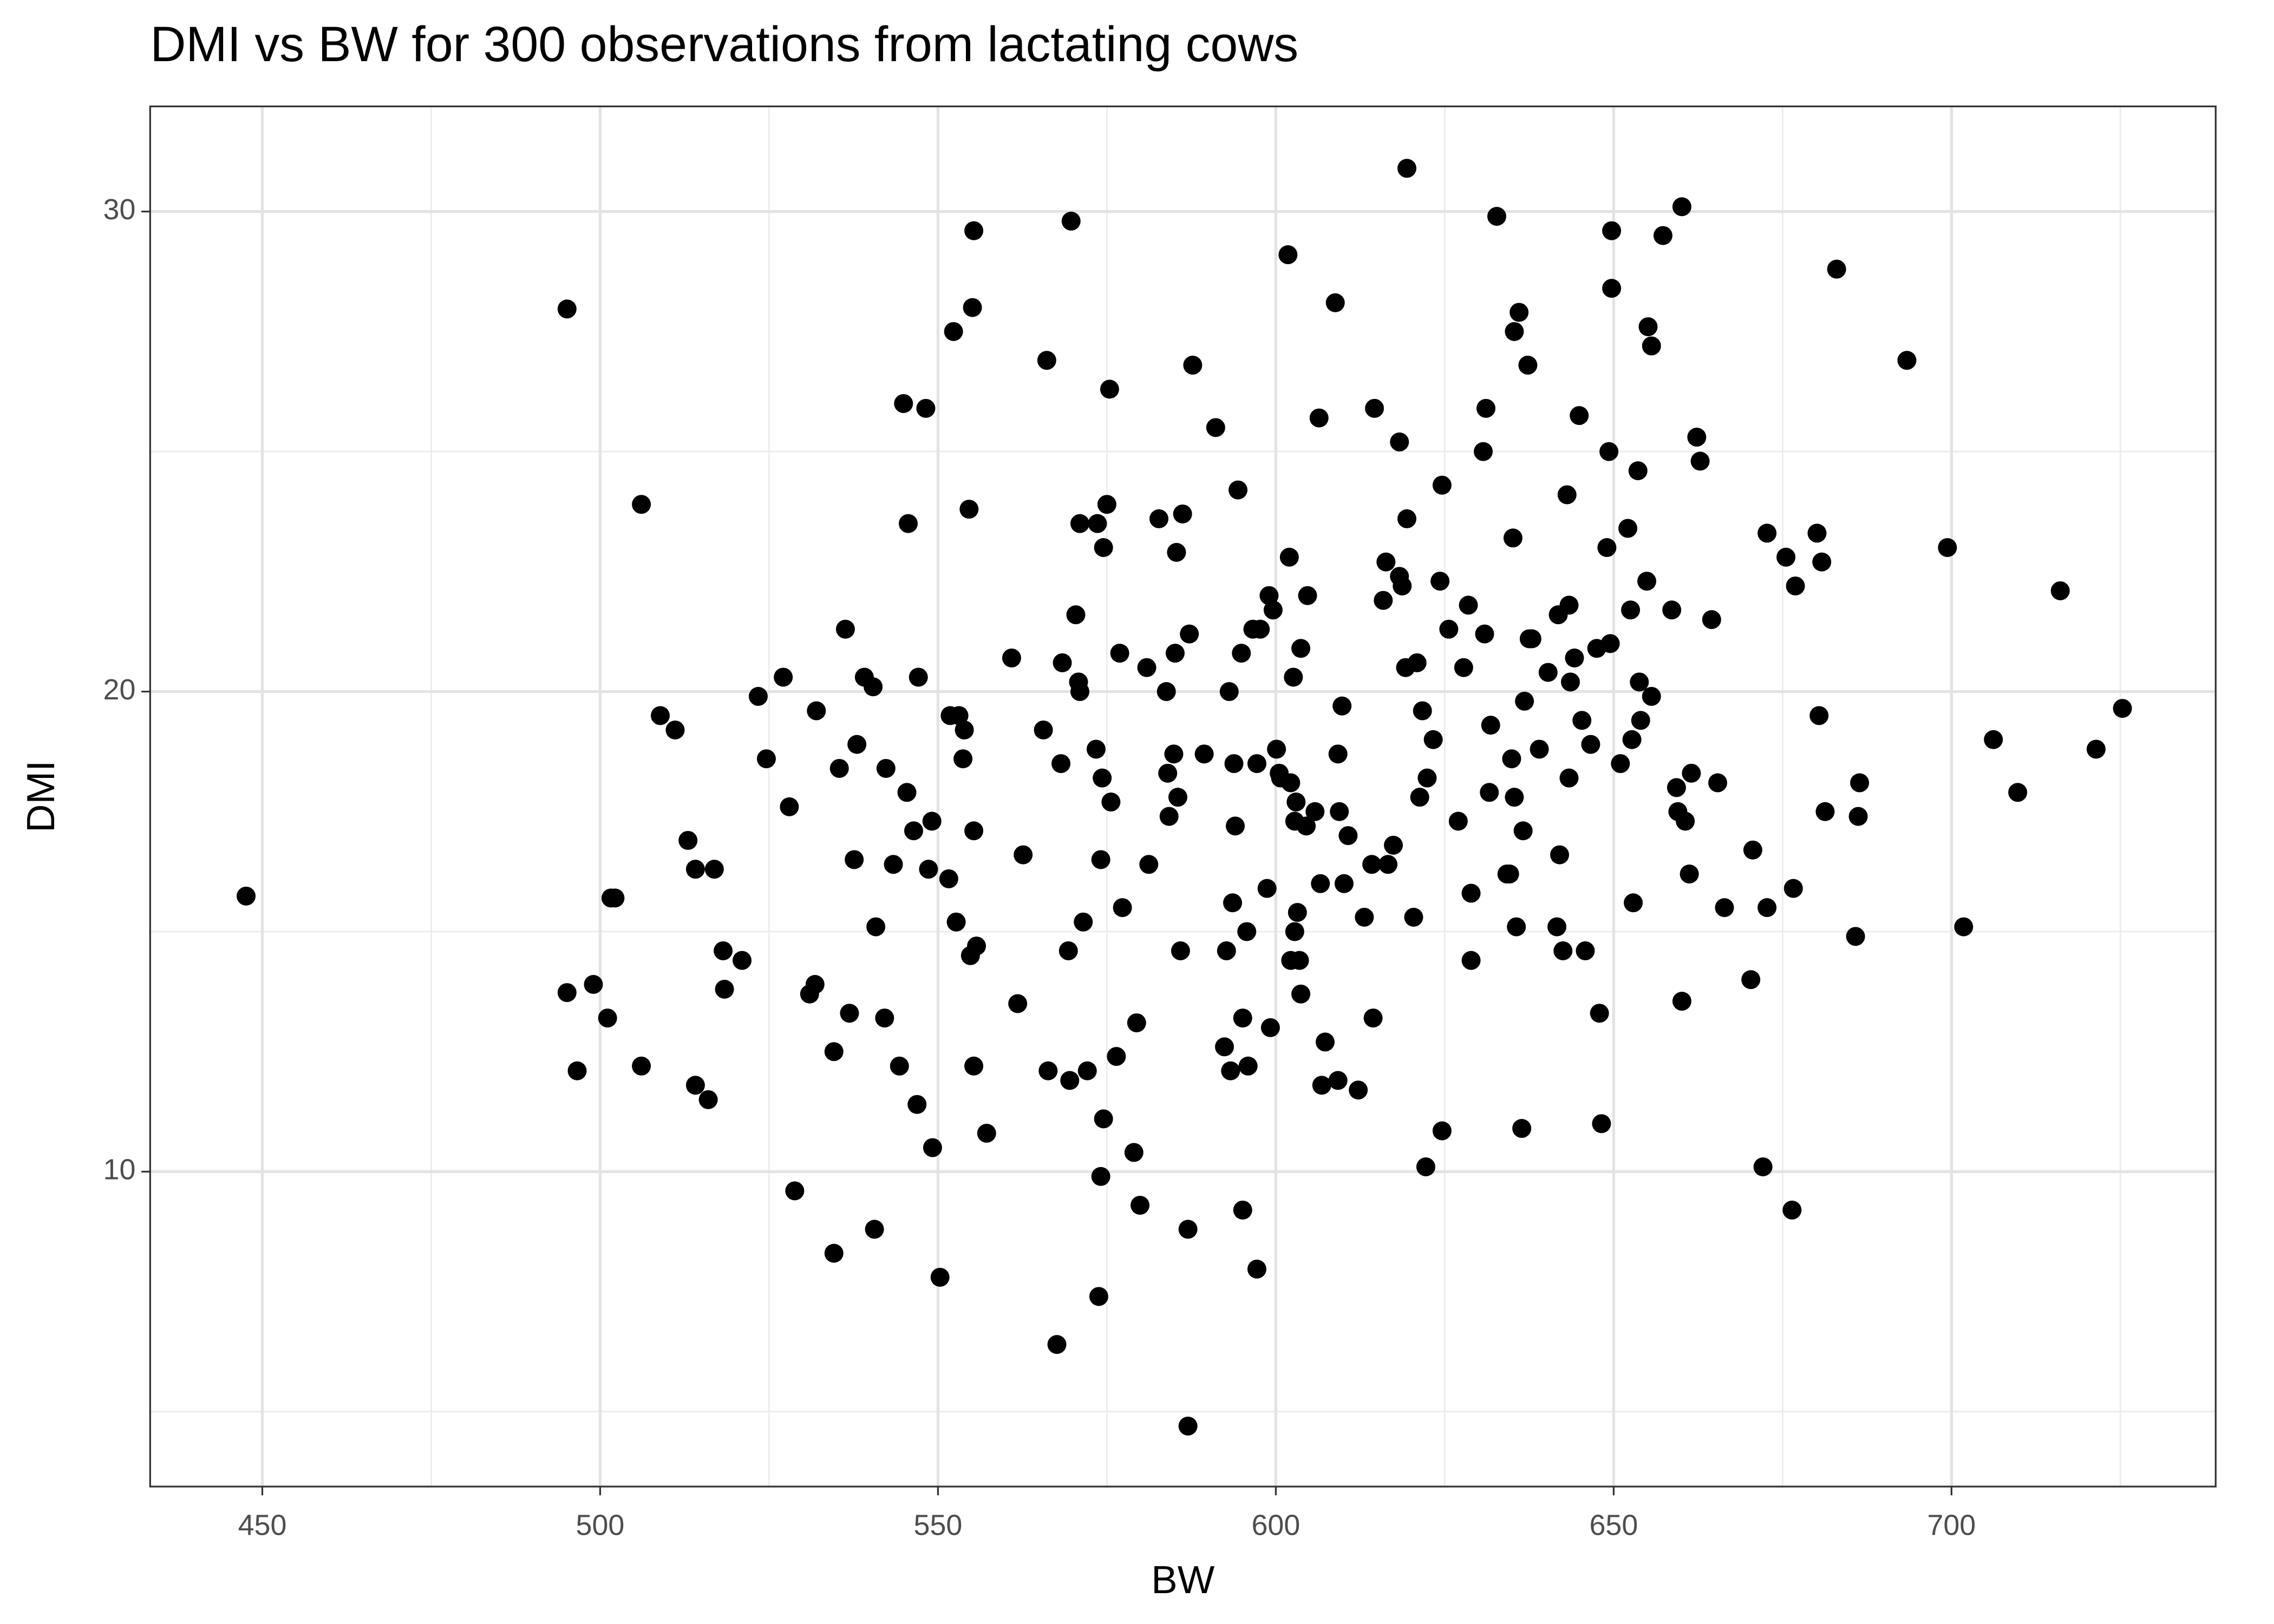 The image size is (2274, 1624). I want to click on y-tick-label: 10, so click(120, 1170).